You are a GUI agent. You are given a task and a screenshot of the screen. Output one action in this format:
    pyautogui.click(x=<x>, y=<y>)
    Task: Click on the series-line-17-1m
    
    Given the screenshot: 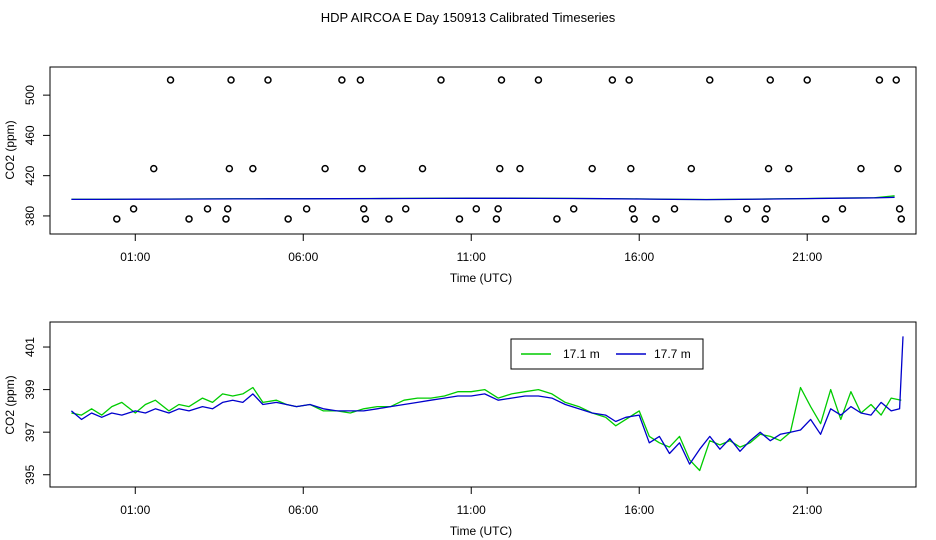 What is the action you would take?
    pyautogui.click(x=486, y=429)
    